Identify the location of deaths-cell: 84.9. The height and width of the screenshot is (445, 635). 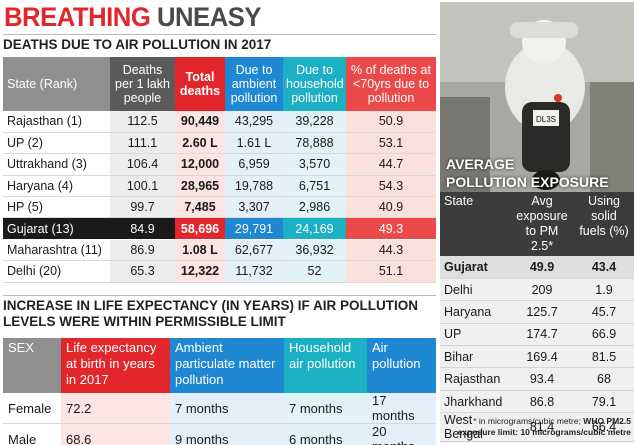
(142, 228).